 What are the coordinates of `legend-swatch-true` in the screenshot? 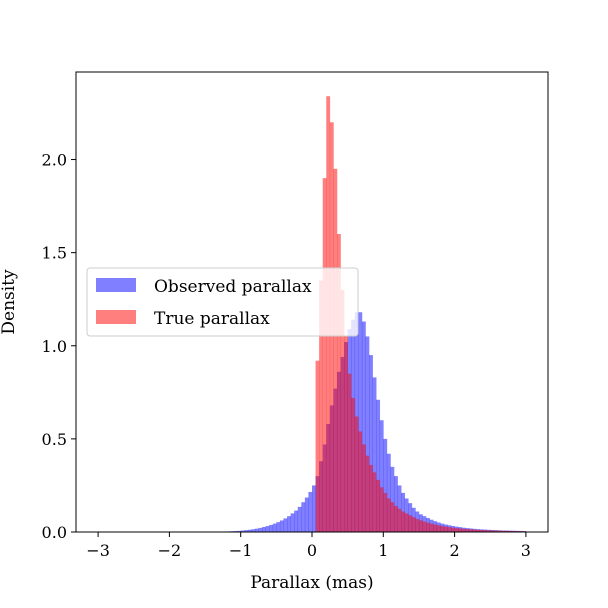 It's located at (116, 317).